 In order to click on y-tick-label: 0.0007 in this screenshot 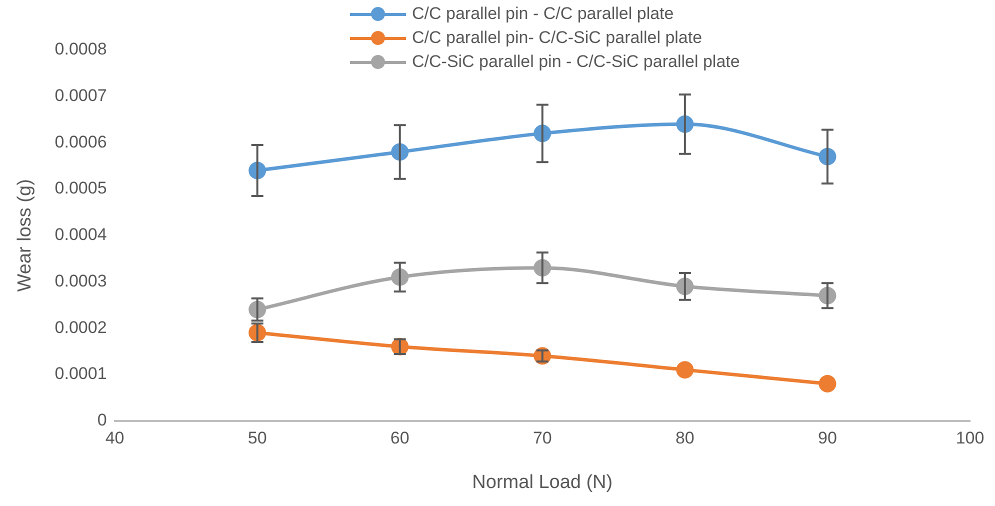, I will do `click(80, 96)`.